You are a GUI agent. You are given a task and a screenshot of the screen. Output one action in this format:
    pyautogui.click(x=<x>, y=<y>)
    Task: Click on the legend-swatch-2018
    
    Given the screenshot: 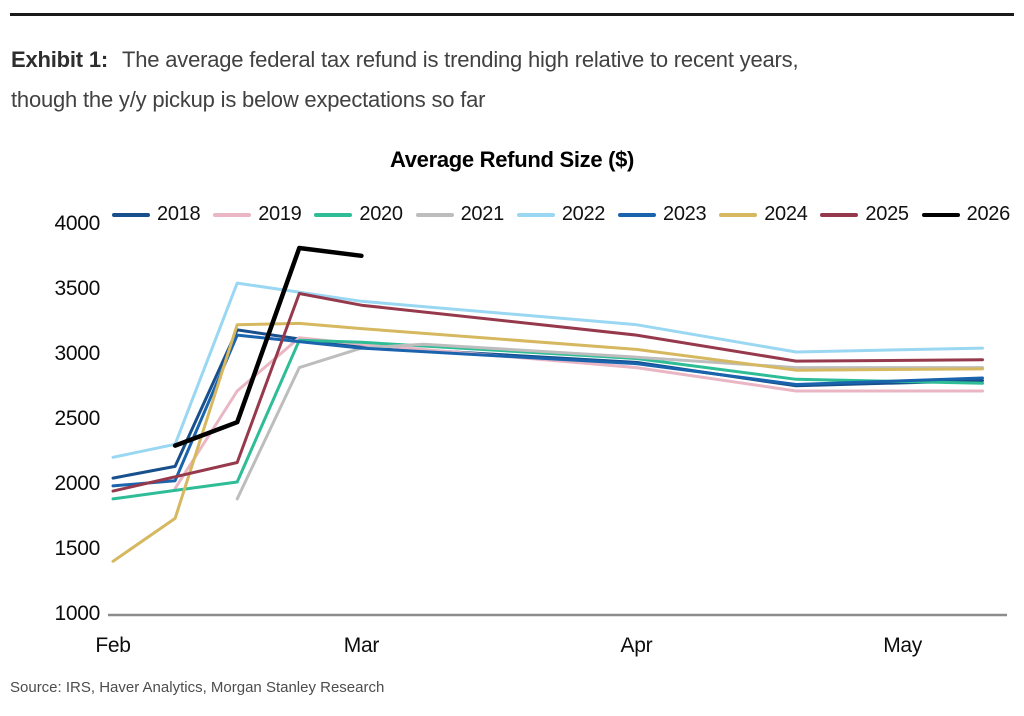 What is the action you would take?
    pyautogui.click(x=131, y=214)
    